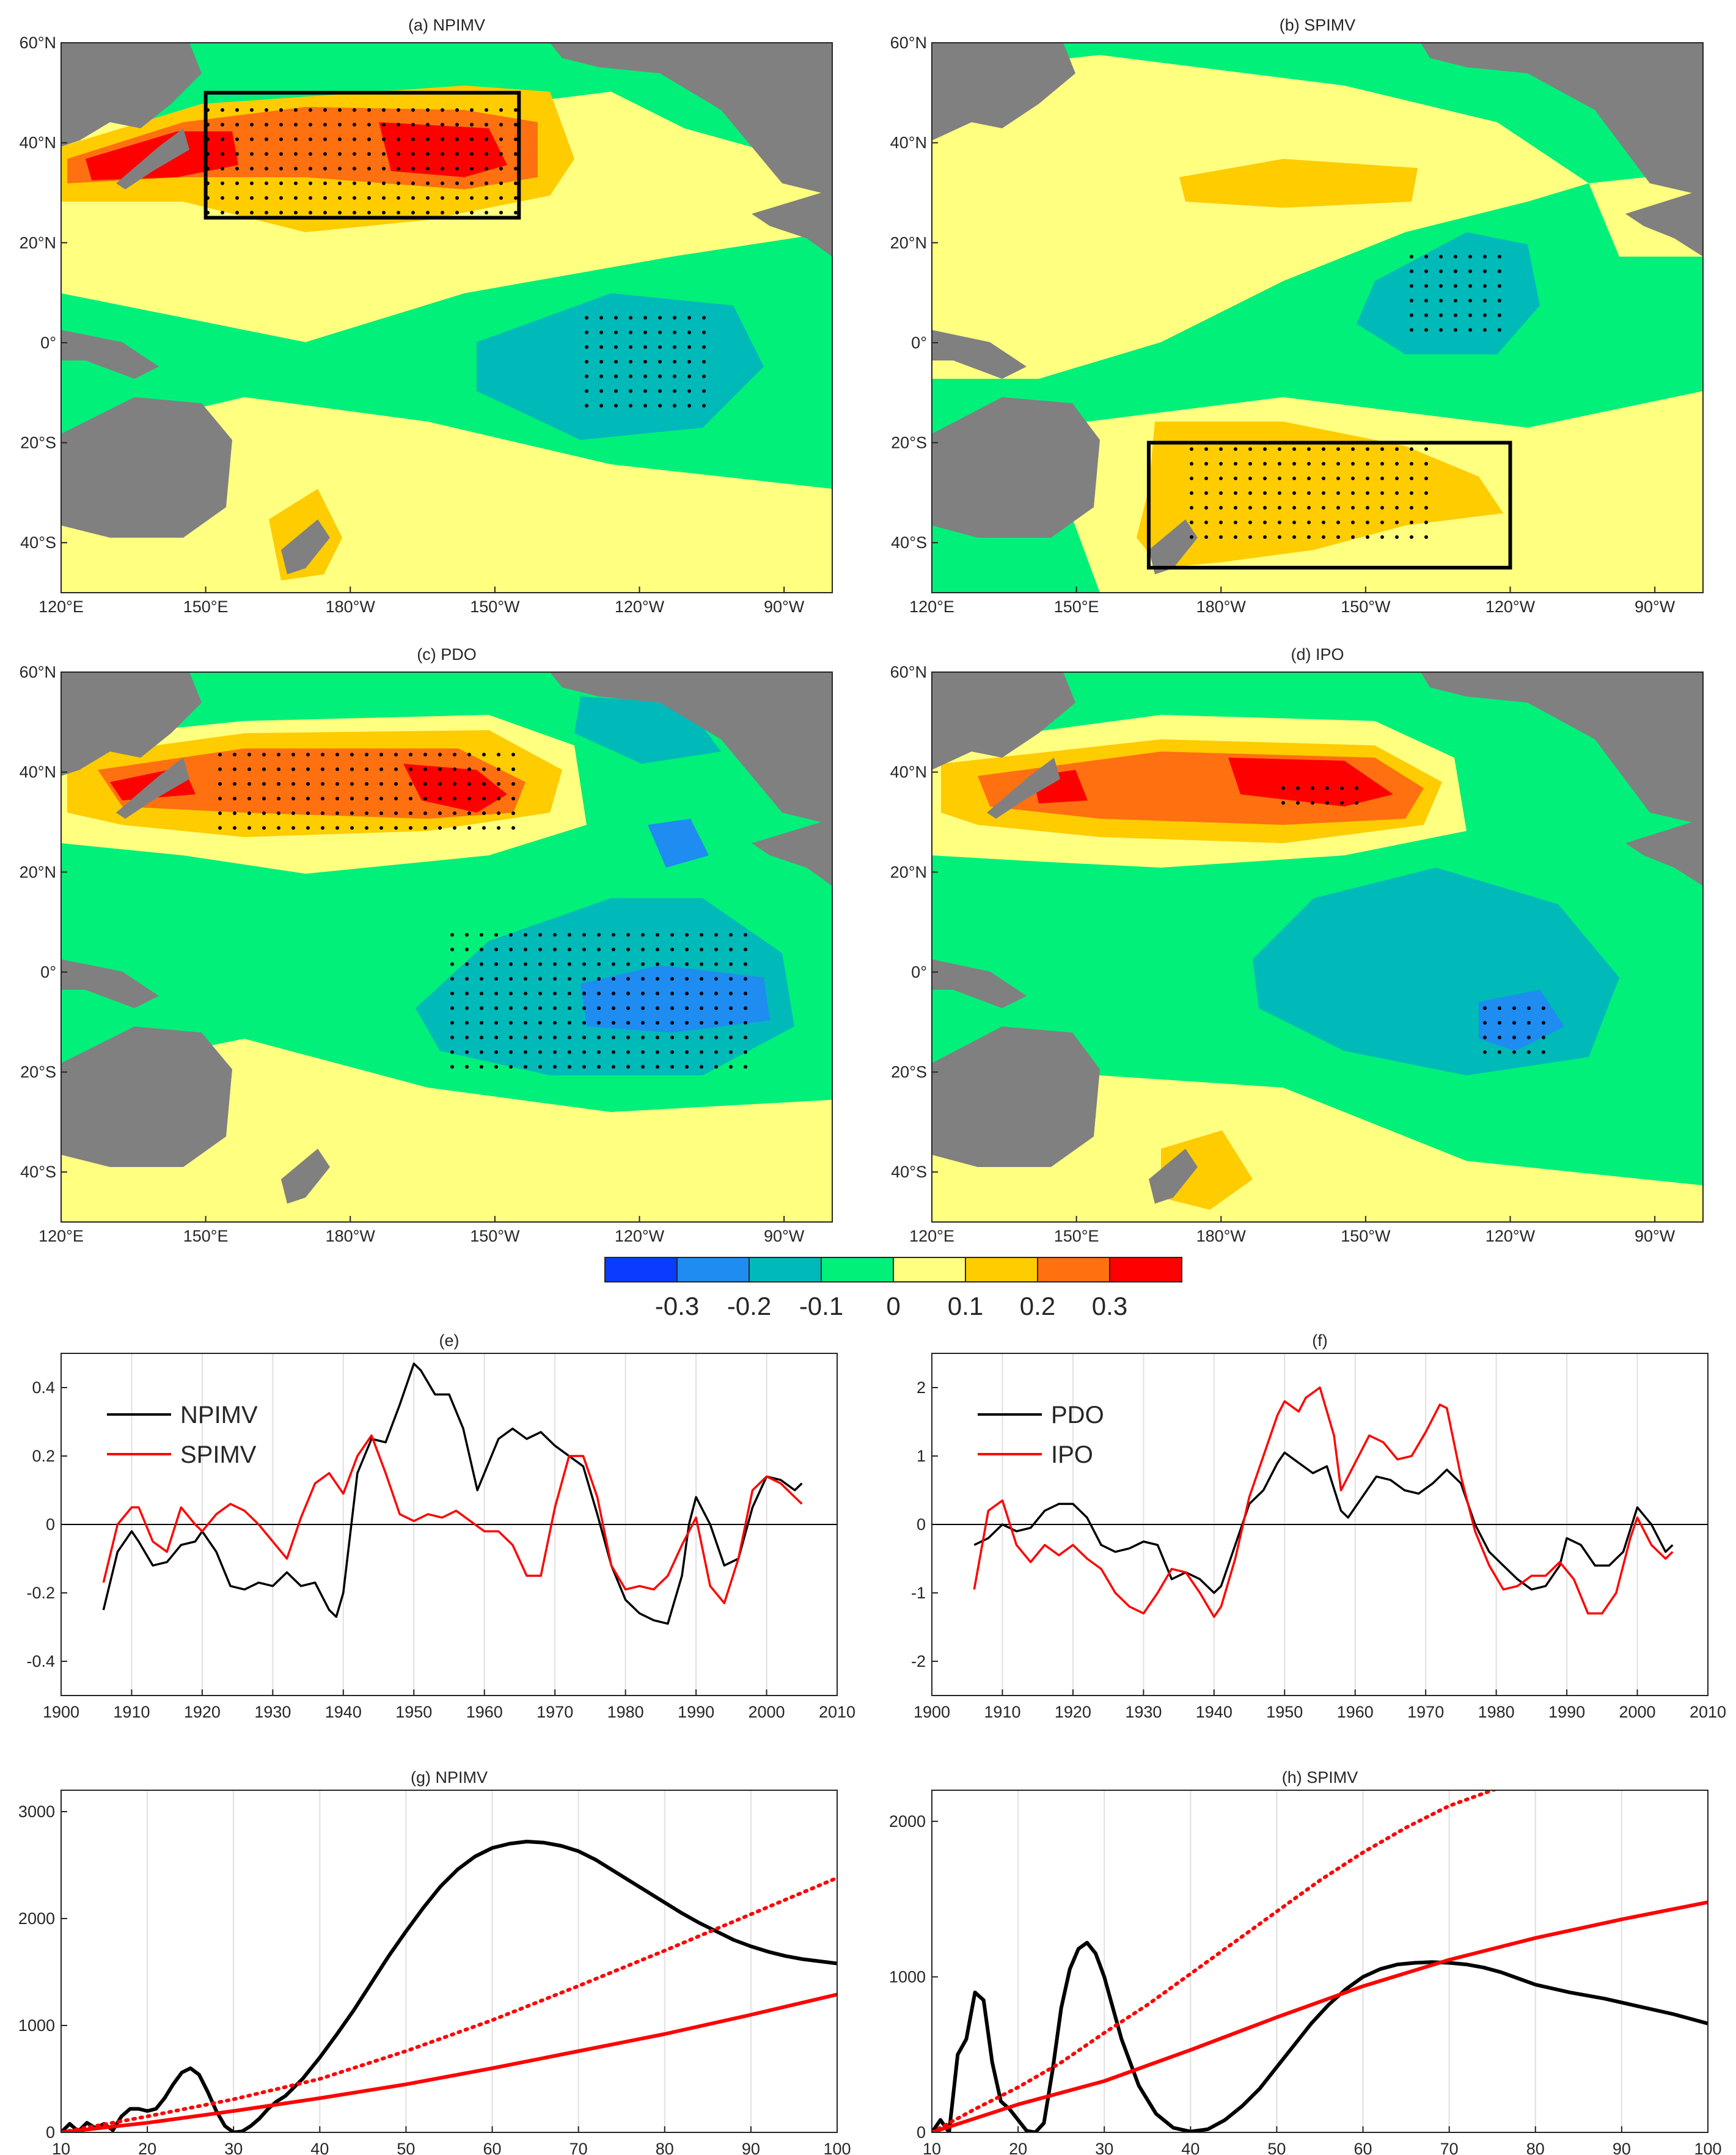 The image size is (1736, 2155). What do you see at coordinates (677, 1306) in the screenshot?
I see `colorbar-label: -0.3` at bounding box center [677, 1306].